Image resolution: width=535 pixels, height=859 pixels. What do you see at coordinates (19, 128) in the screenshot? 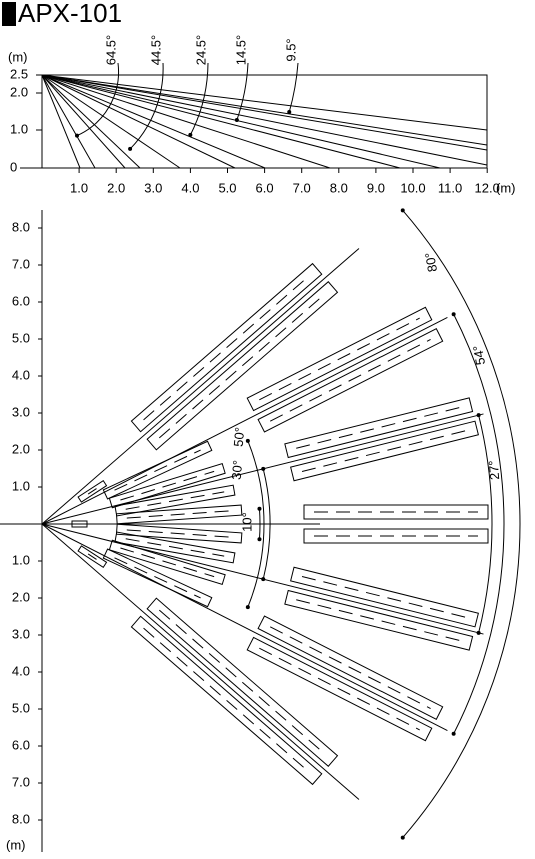
I see `side-y-label: 1.0` at bounding box center [19, 128].